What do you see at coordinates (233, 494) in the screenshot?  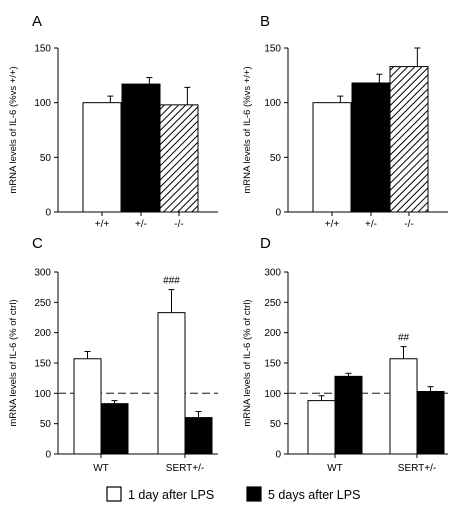 I see `legend: 1 day after LPS 5 days after LPS` at bounding box center [233, 494].